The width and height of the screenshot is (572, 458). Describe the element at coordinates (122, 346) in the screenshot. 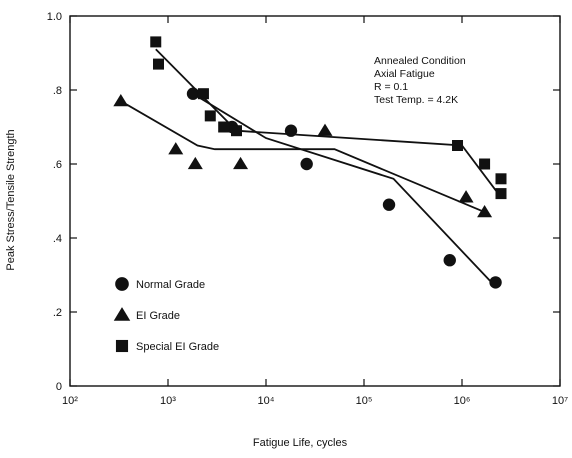

I see `legend-marker-square` at that location.